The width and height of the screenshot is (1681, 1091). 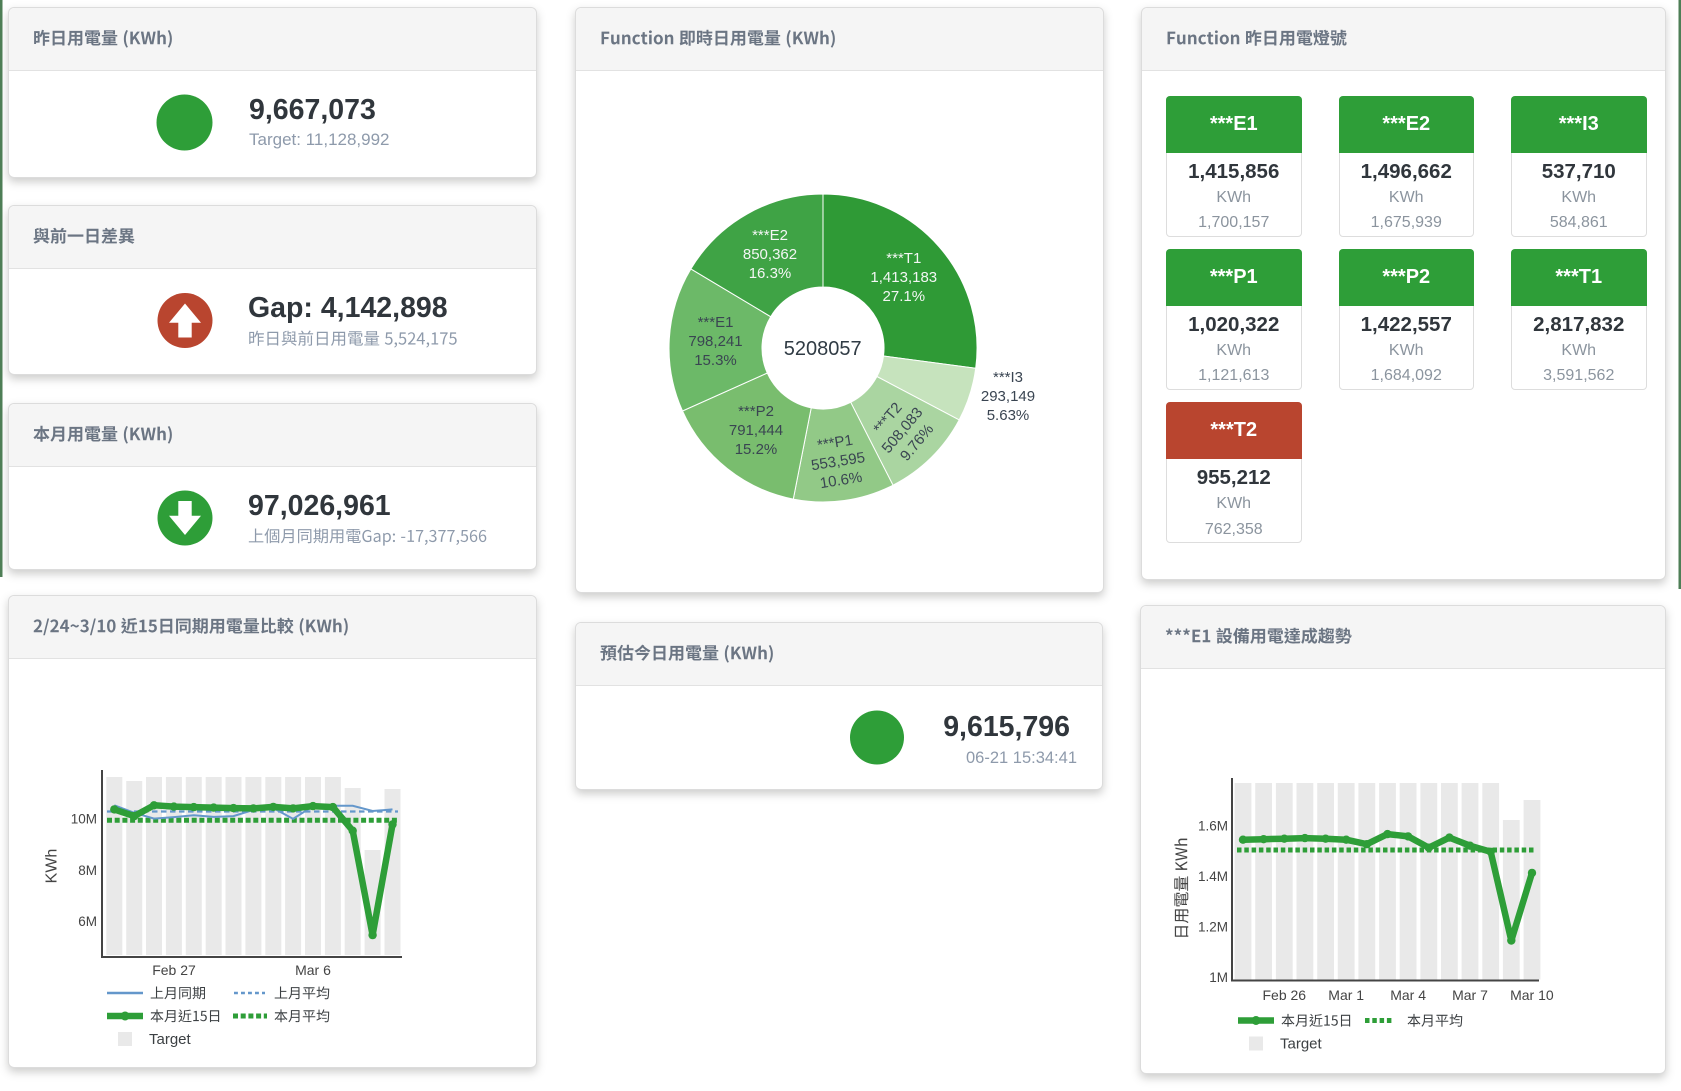 What do you see at coordinates (835, 443) in the screenshot?
I see `svg-text: ***P1` at bounding box center [835, 443].